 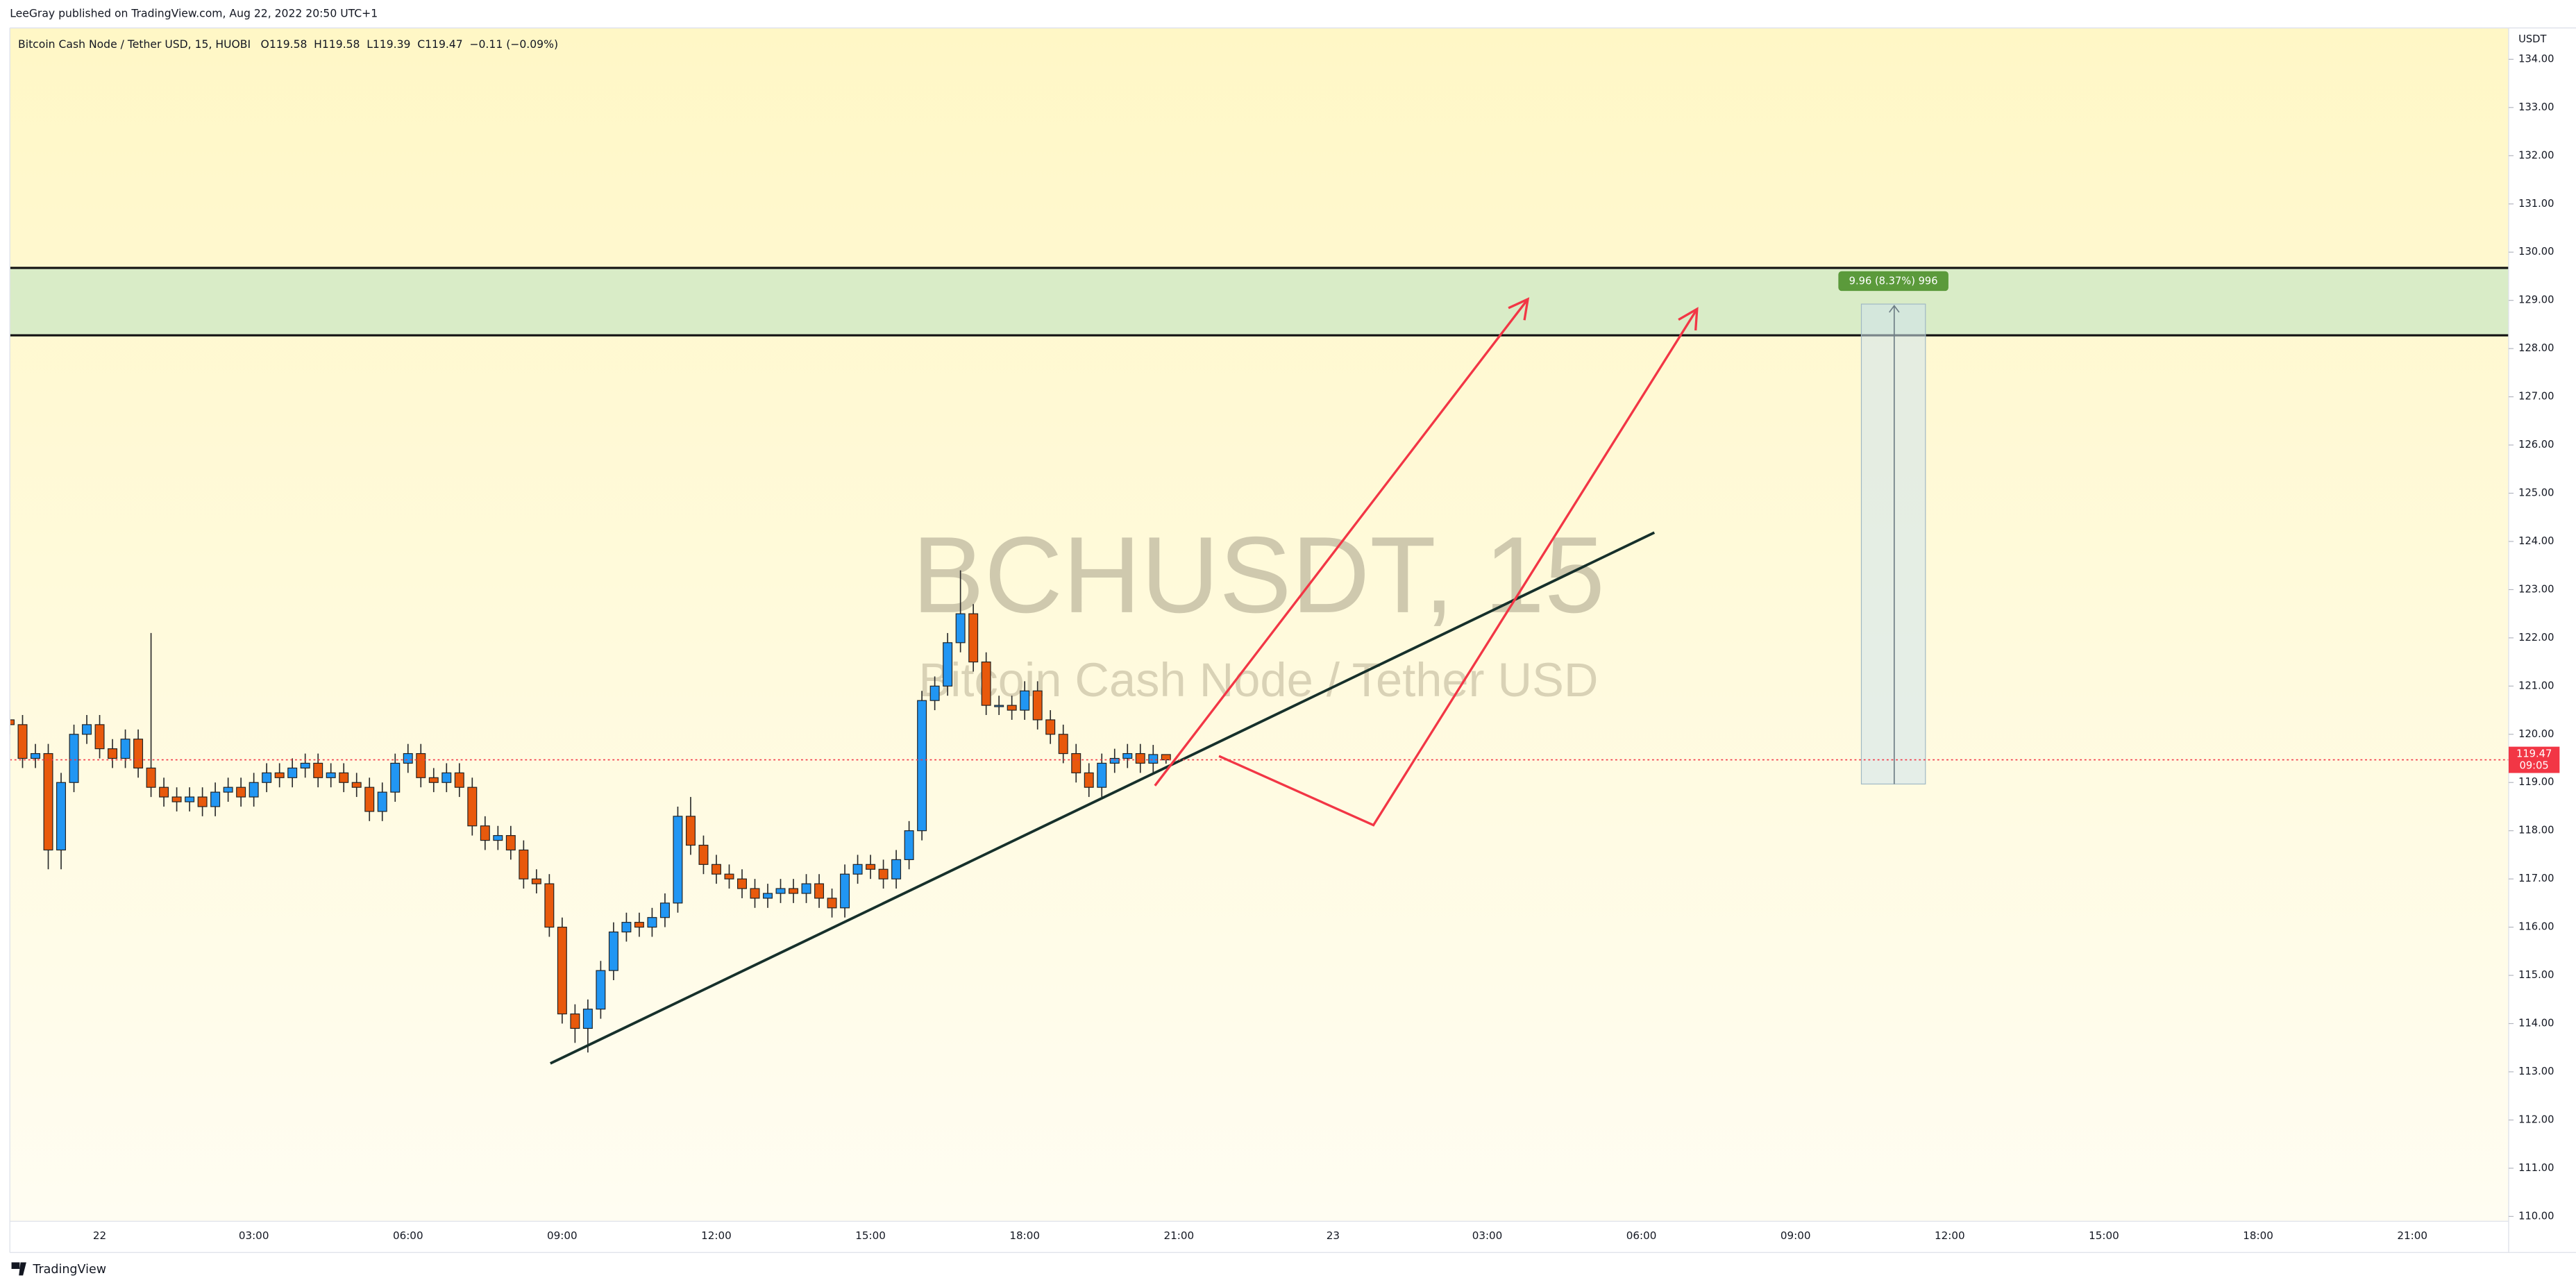 What do you see at coordinates (2536, 1071) in the screenshot?
I see `y-tick-label: 113.00` at bounding box center [2536, 1071].